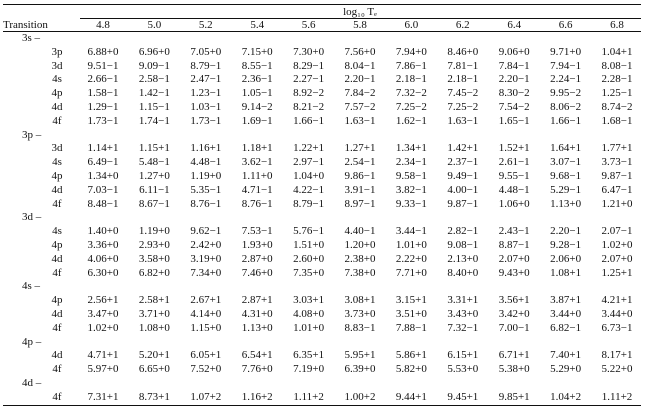  I want to click on cell: 5.82+0, so click(411, 369).